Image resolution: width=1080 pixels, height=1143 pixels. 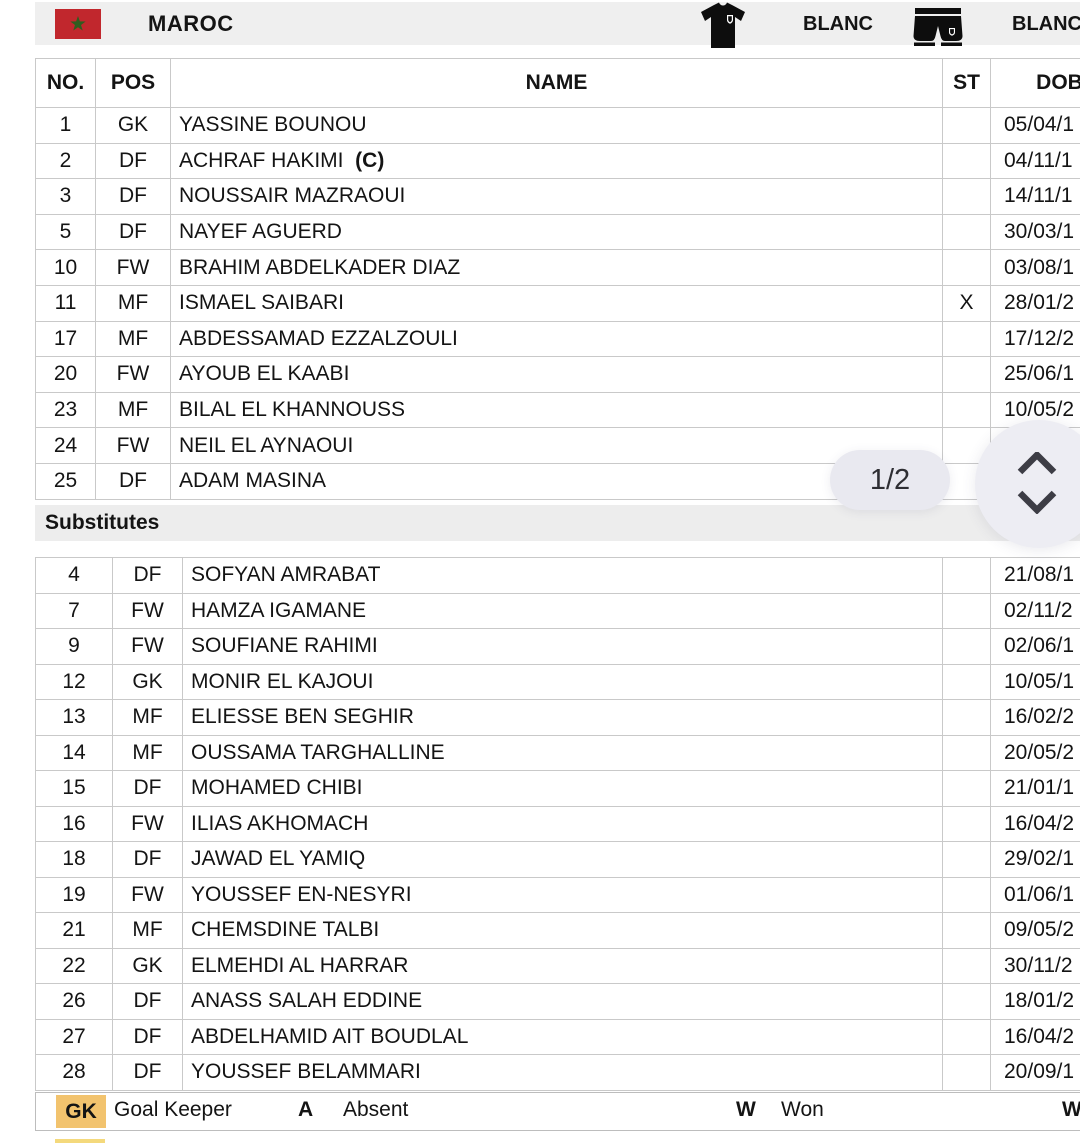 What do you see at coordinates (74, 894) in the screenshot?
I see `player-number: 19` at bounding box center [74, 894].